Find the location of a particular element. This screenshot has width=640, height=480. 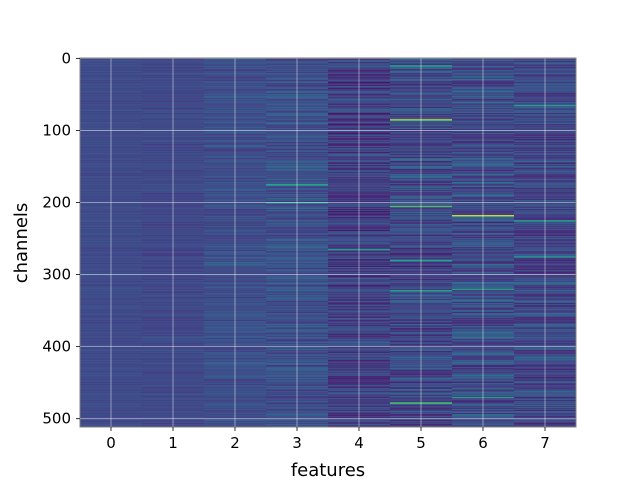

x-axis-label: features is located at coordinates (328, 470).